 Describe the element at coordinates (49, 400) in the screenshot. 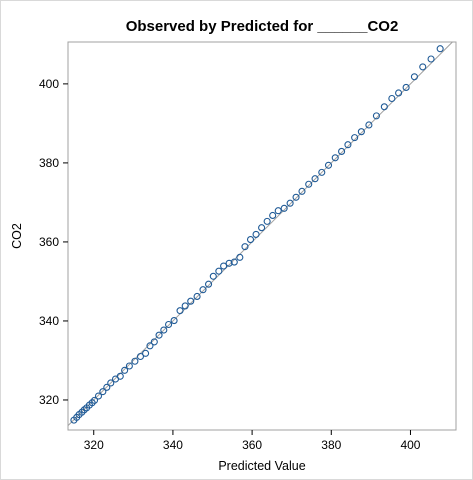

I see `y-tick-label: 320` at that location.